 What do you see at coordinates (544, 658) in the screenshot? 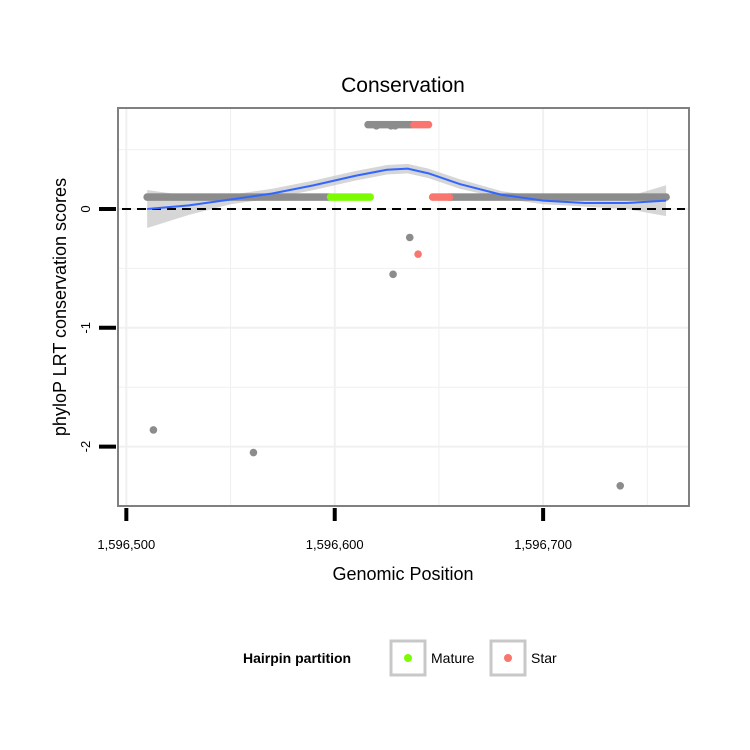
I see `legend-label-star: Star` at bounding box center [544, 658].